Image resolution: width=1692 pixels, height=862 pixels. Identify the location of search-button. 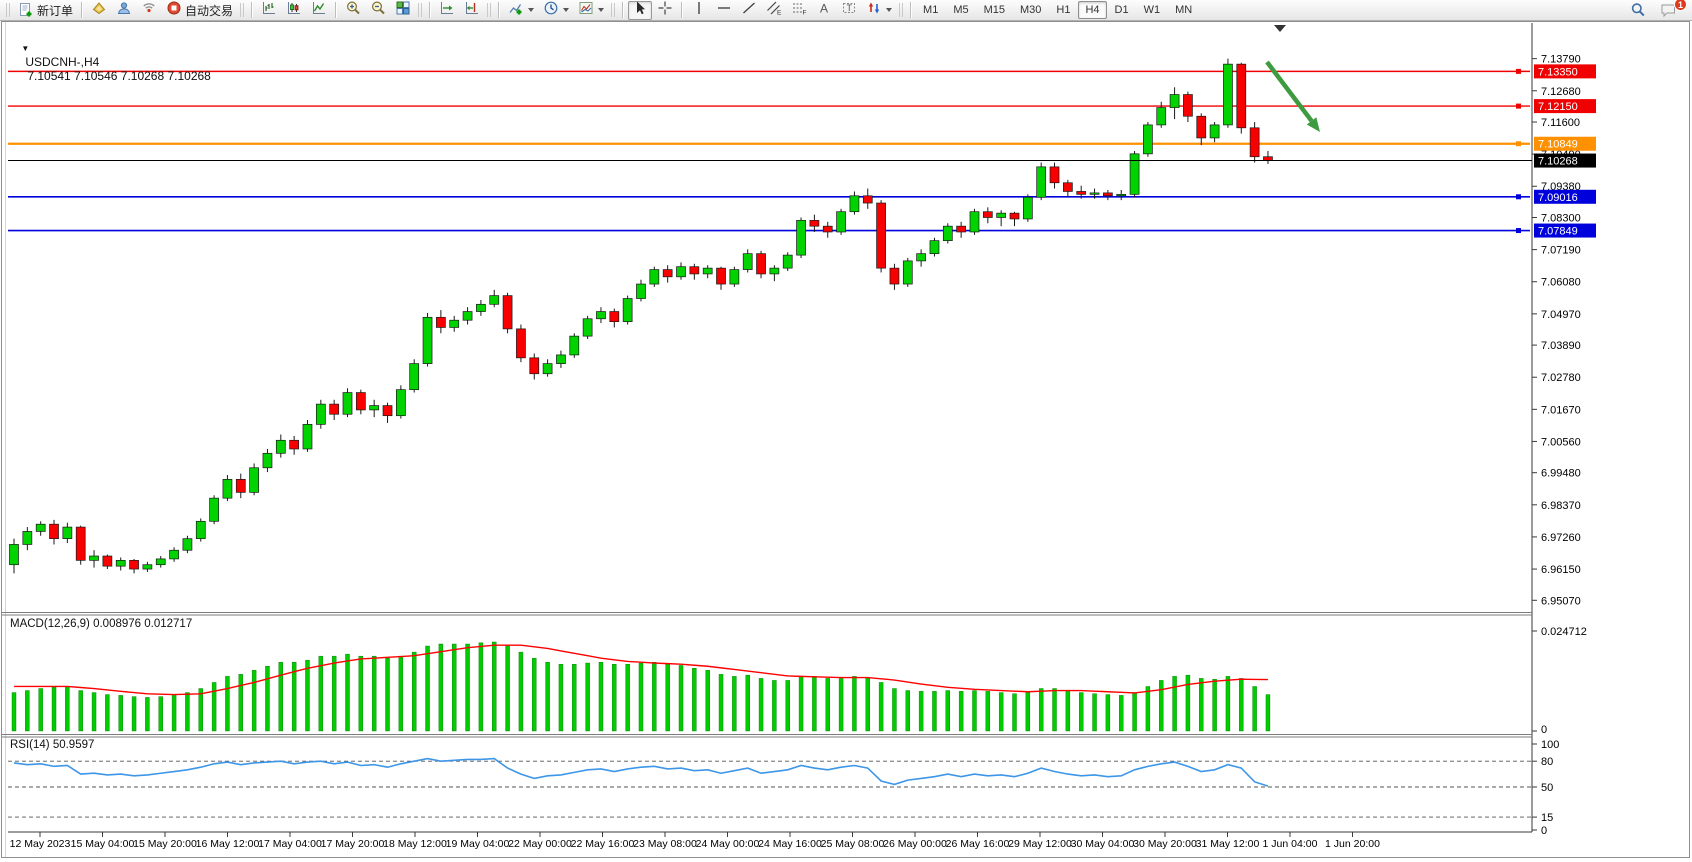
(1638, 10).